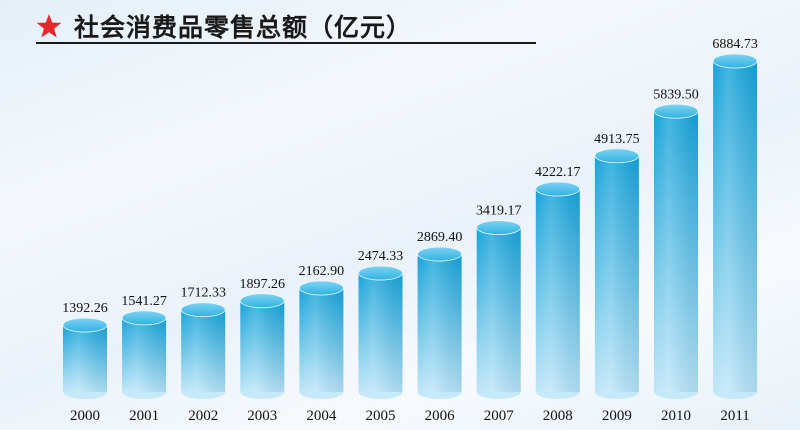 Image resolution: width=800 pixels, height=430 pixels. I want to click on bar-group-2009: 4913.75 2009, so click(617, 278).